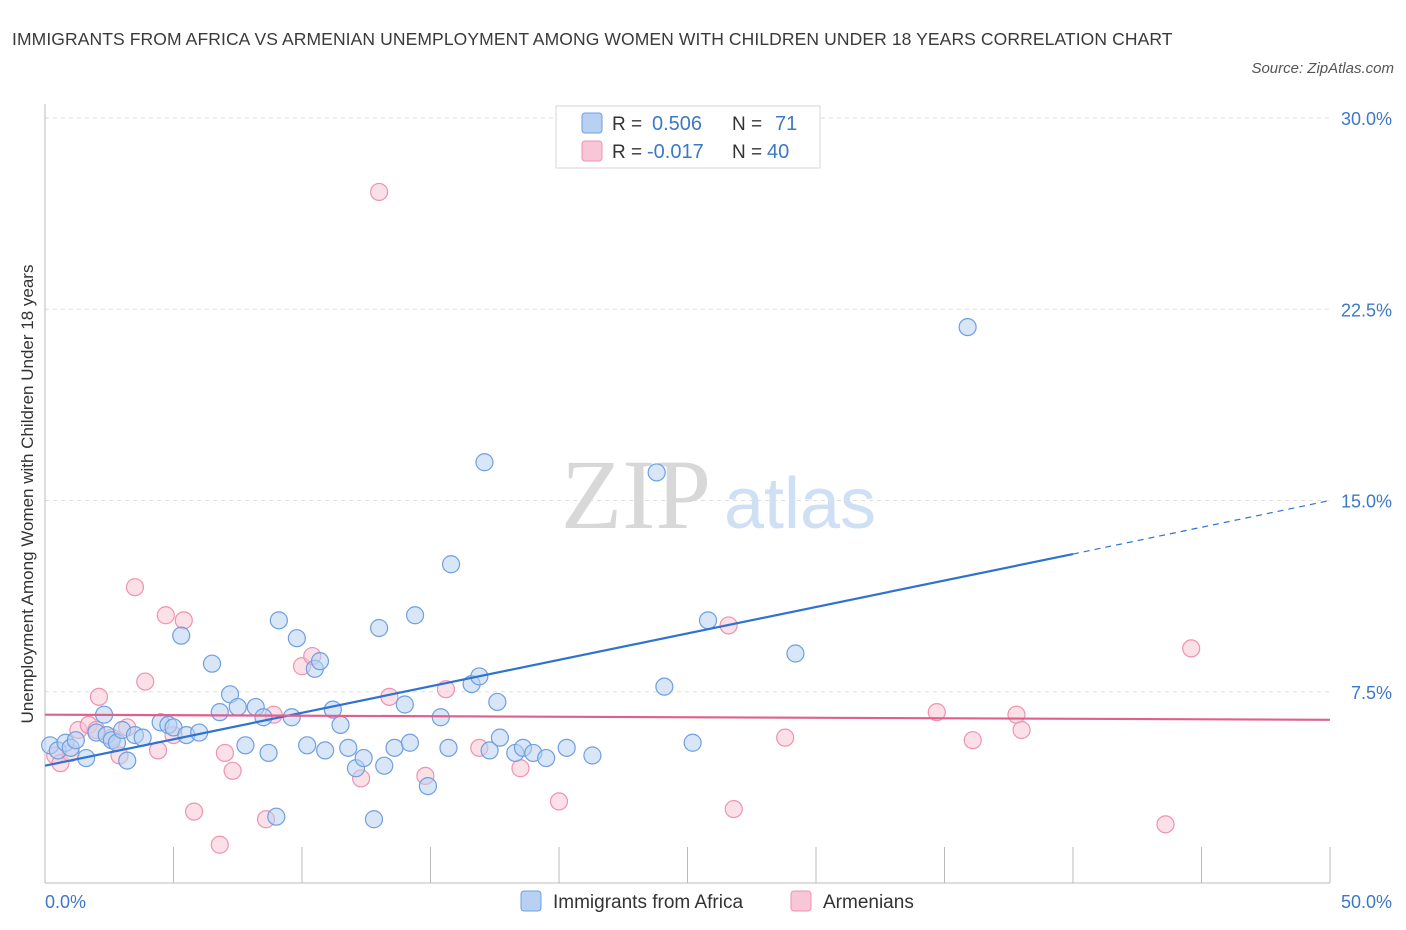 The width and height of the screenshot is (1406, 930). What do you see at coordinates (1366, 310) in the screenshot?
I see `y-tick-label: 22.5%` at bounding box center [1366, 310].